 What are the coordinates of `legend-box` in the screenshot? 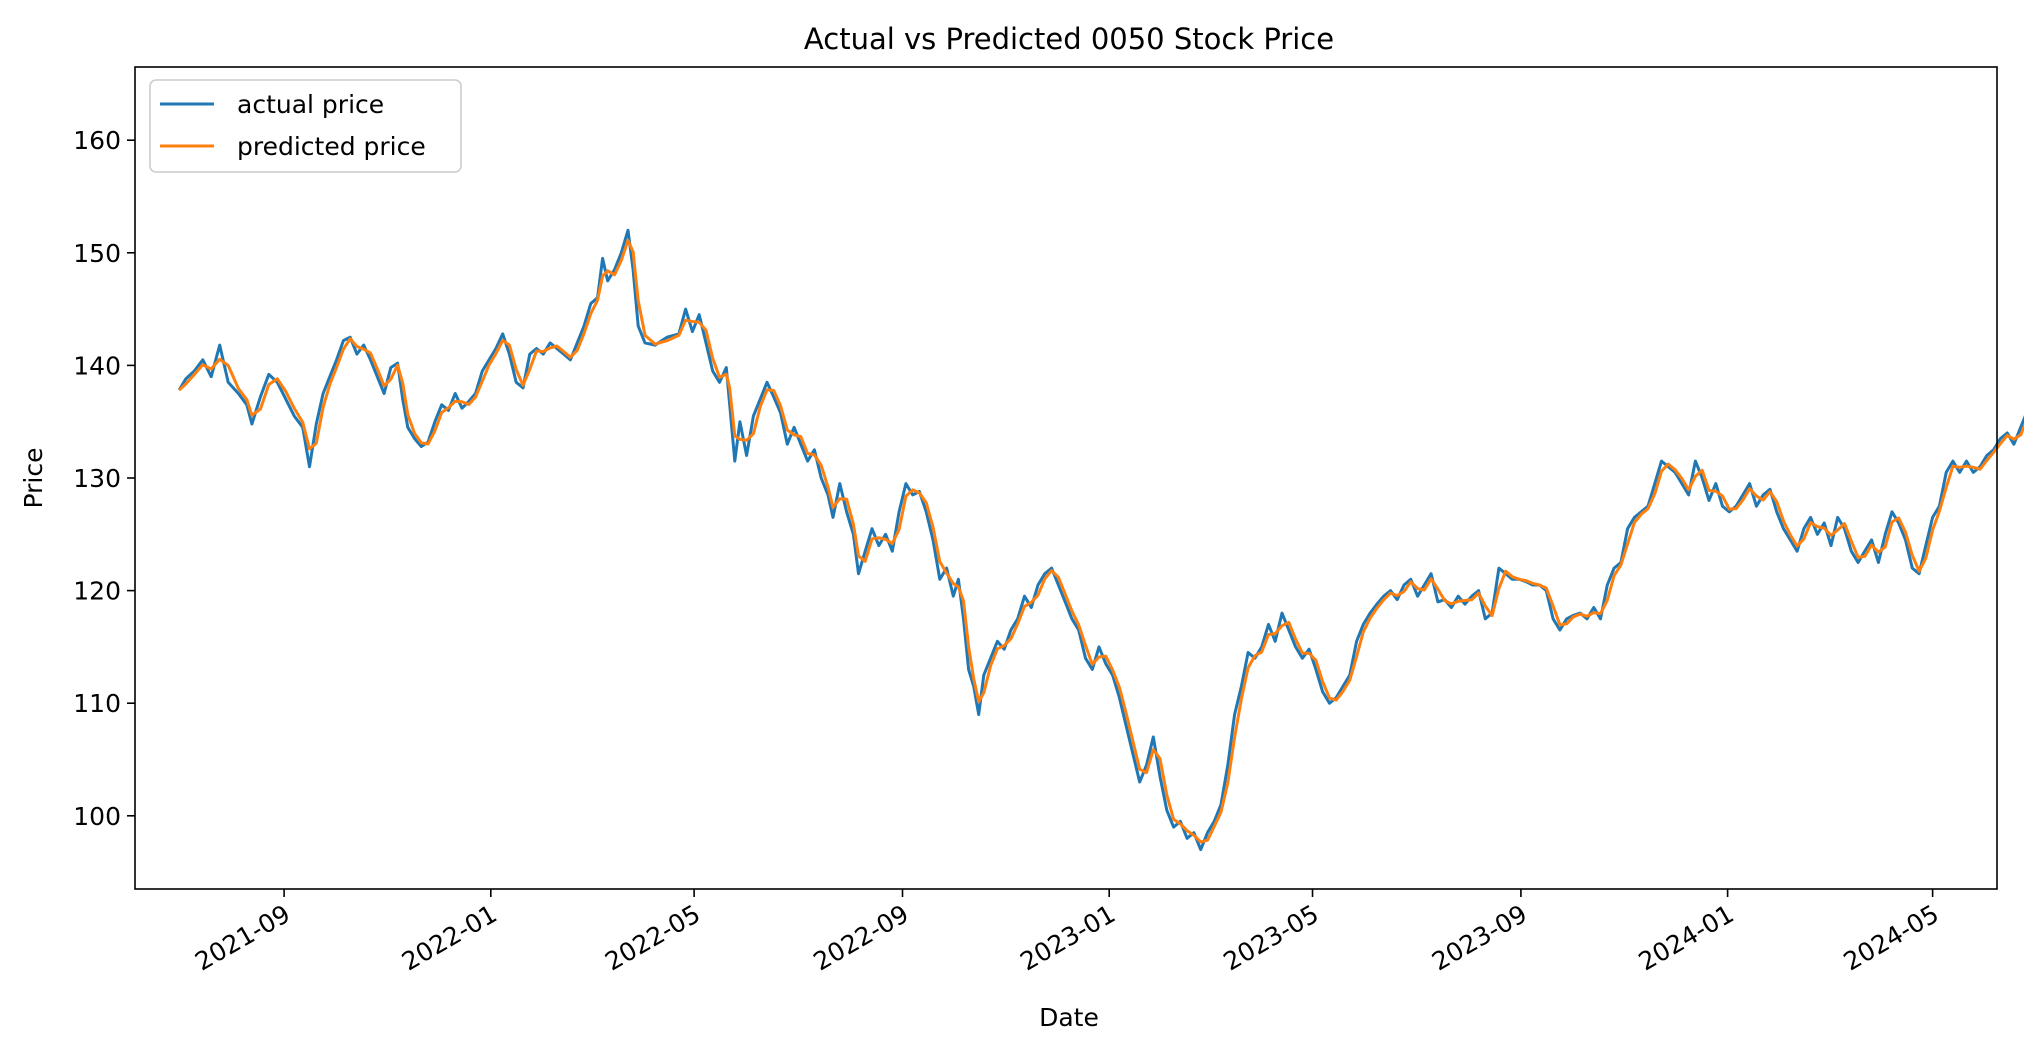 It's located at (305, 126).